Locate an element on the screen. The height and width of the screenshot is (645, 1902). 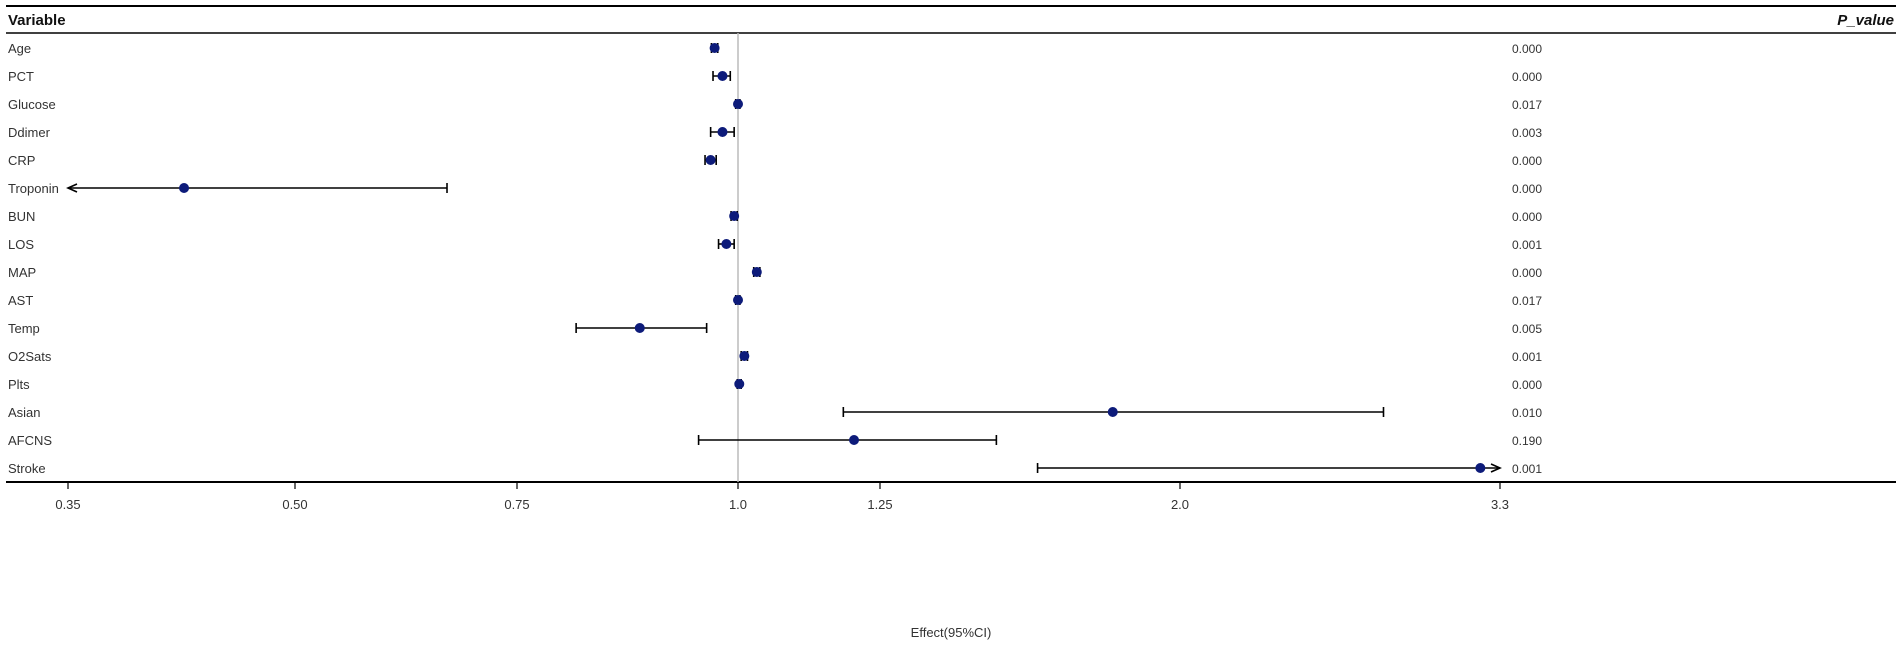
row-variable-label: BUN is located at coordinates (21, 216).